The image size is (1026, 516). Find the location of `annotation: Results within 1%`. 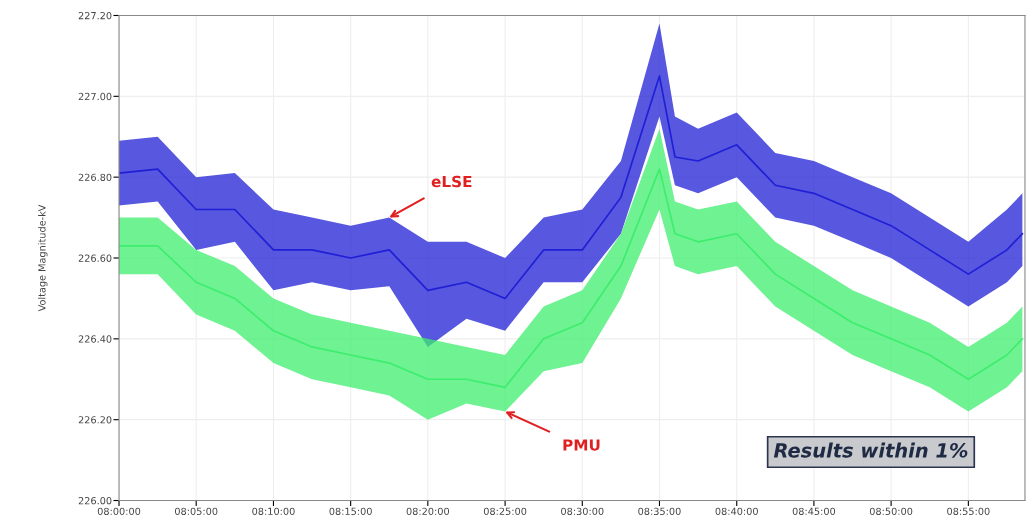

annotation: Results within 1% is located at coordinates (870, 450).